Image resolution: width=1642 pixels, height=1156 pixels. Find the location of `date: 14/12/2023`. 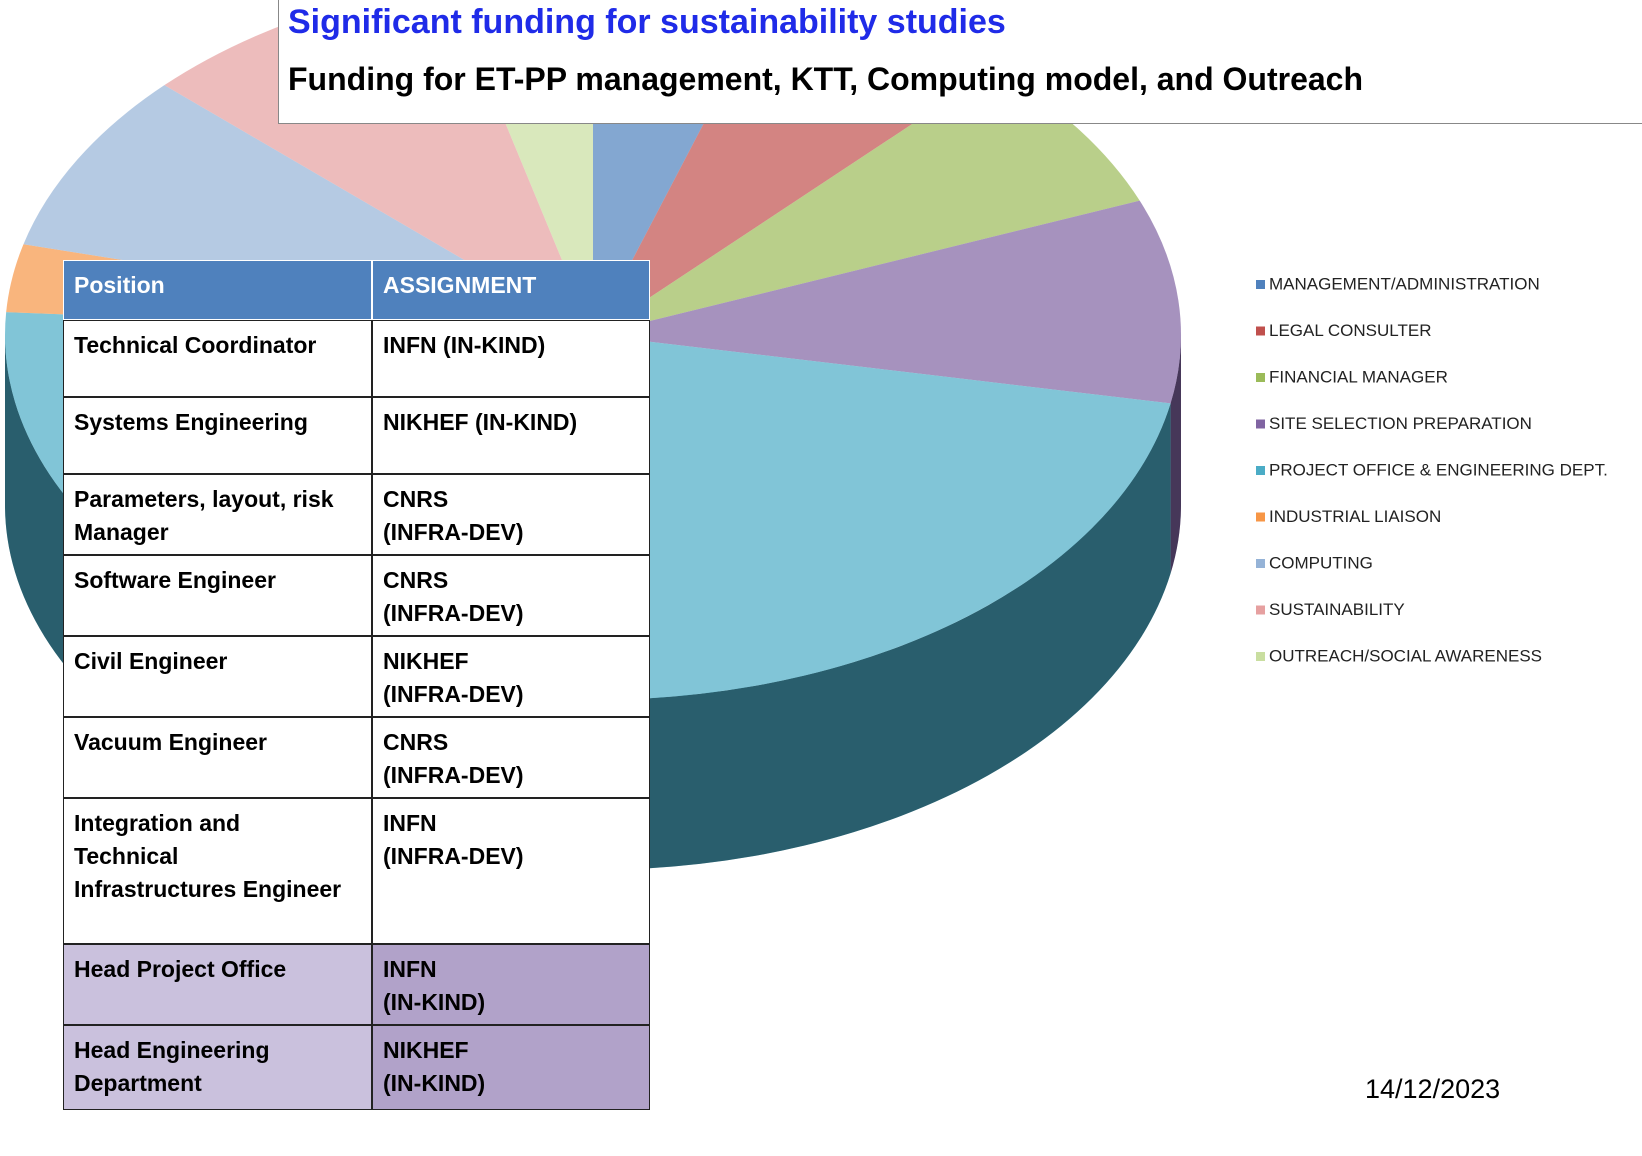

date: 14/12/2023 is located at coordinates (1433, 1089).